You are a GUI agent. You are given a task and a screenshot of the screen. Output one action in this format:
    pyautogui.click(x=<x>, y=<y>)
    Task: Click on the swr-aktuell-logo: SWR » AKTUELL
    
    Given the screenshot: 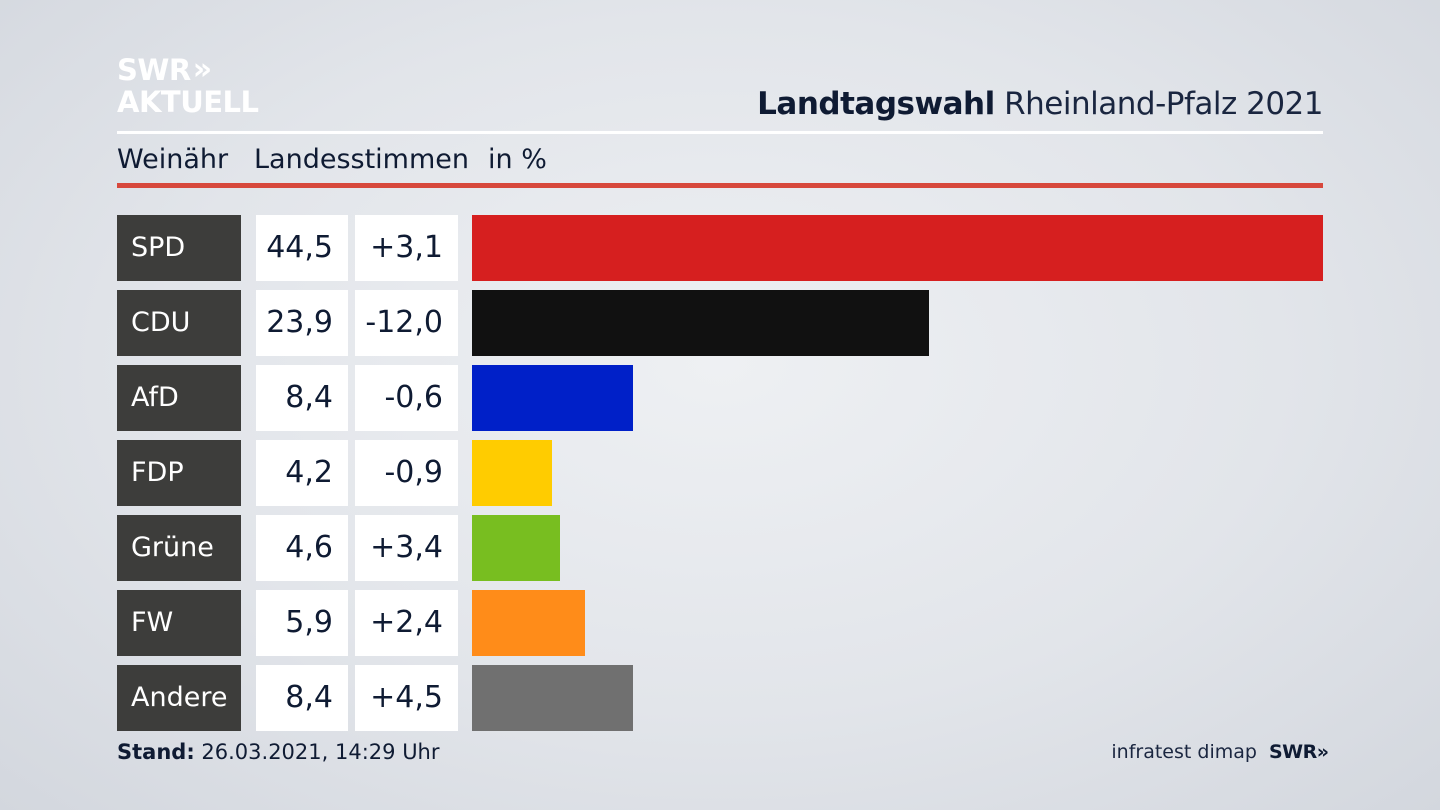 What is the action you would take?
    pyautogui.click(x=188, y=85)
    